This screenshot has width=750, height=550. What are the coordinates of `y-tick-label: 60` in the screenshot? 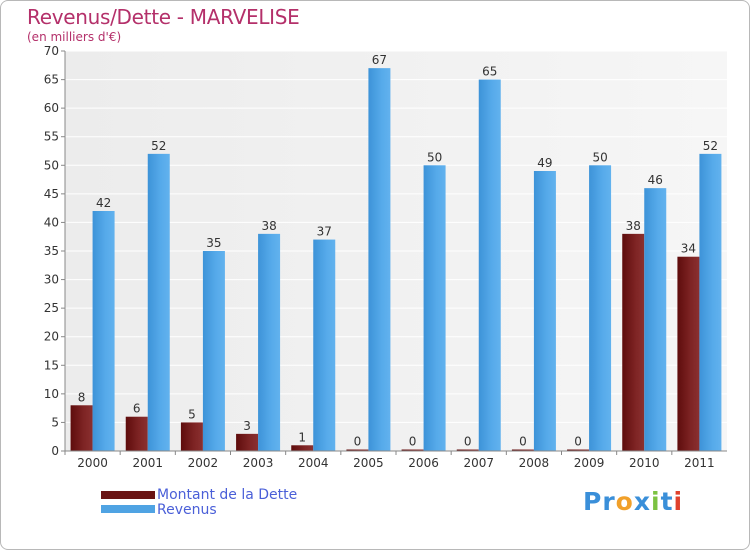 It's located at (51, 108).